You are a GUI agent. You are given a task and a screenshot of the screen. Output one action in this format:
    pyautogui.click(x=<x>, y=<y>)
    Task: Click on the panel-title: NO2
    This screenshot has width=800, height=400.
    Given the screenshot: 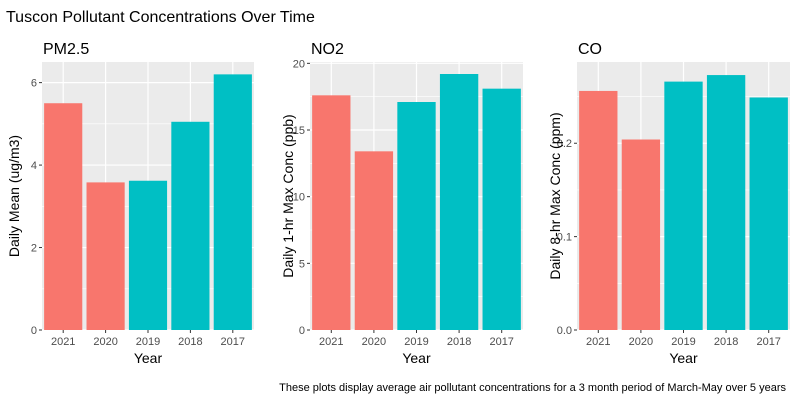 What is the action you would take?
    pyautogui.click(x=327, y=49)
    